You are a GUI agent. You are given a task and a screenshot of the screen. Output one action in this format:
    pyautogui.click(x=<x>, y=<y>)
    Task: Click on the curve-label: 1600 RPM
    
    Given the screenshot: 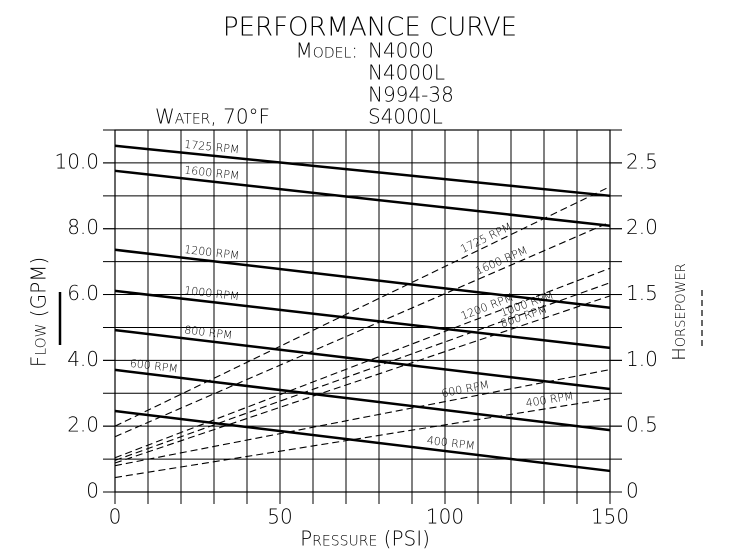 What is the action you would take?
    pyautogui.click(x=212, y=173)
    